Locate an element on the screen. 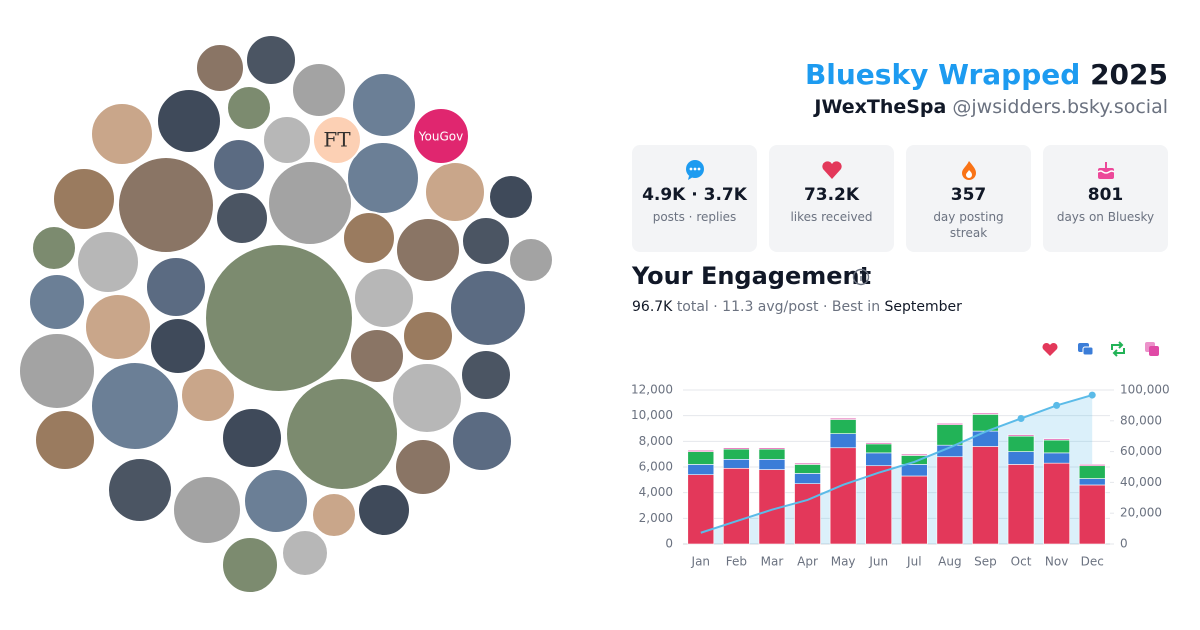  logo-text: YouGov is located at coordinates (440, 137).